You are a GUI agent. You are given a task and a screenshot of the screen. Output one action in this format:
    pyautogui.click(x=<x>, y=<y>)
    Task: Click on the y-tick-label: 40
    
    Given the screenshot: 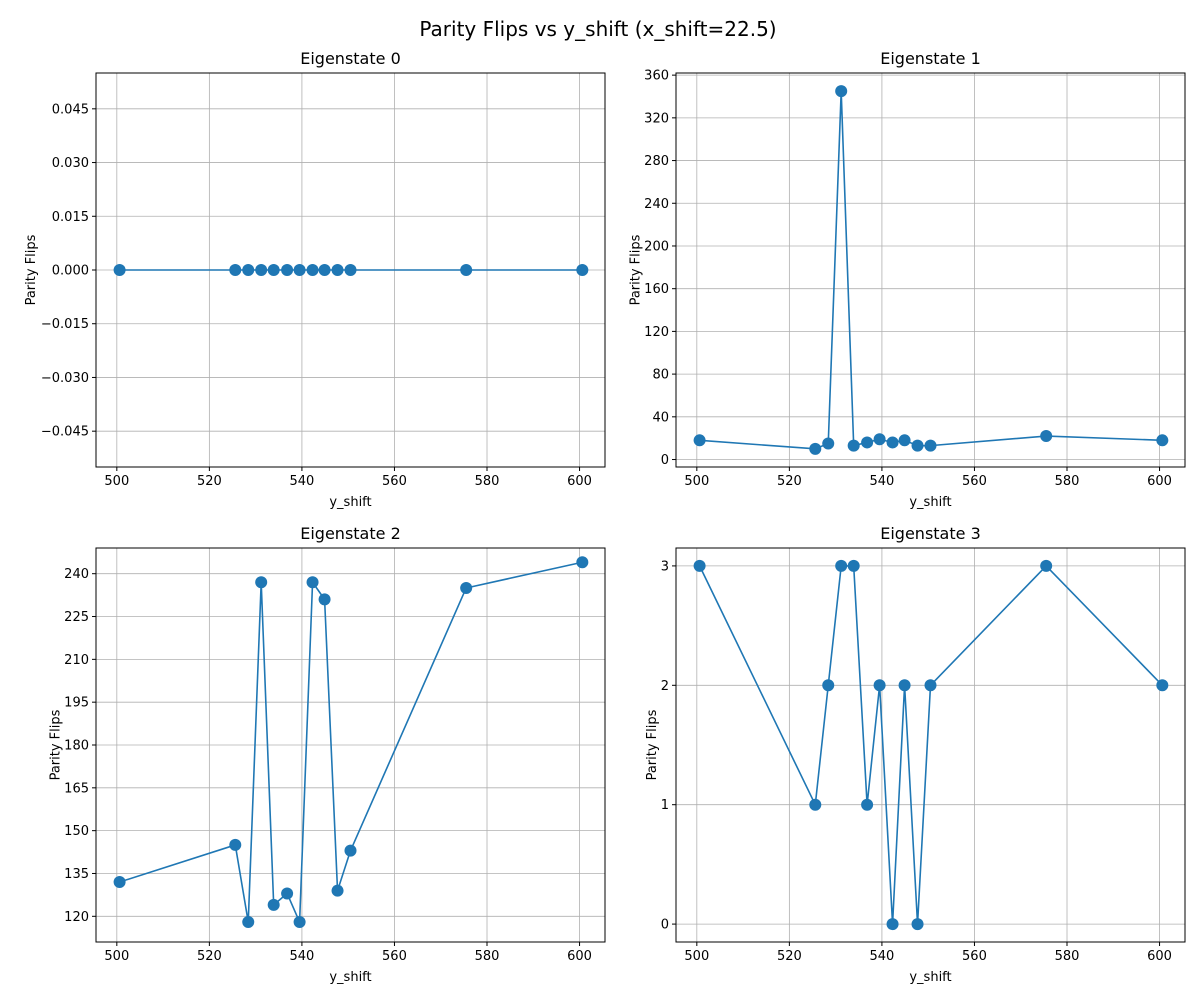 What is the action you would take?
    pyautogui.click(x=660, y=417)
    